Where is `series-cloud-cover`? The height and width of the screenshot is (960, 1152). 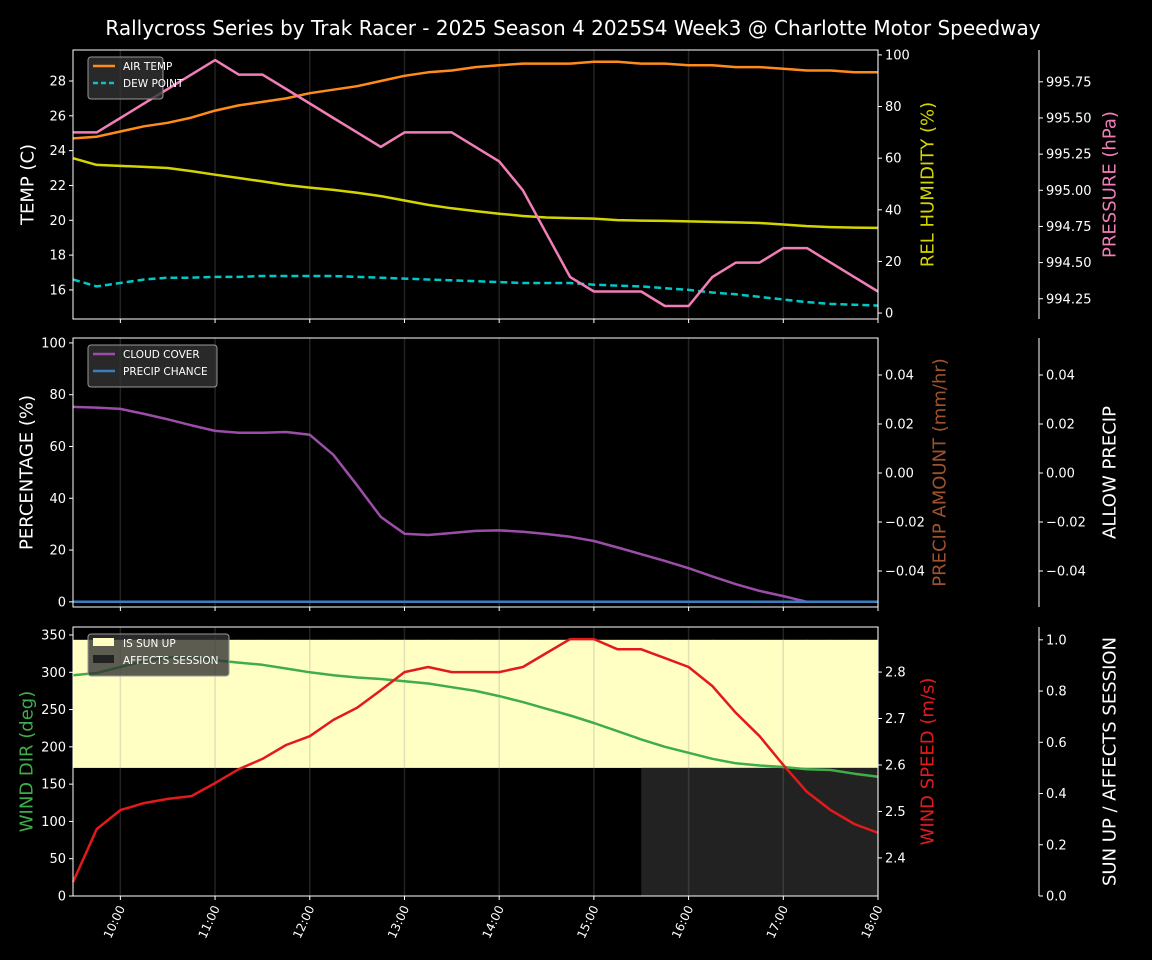
series-cloud-cover is located at coordinates (475, 504).